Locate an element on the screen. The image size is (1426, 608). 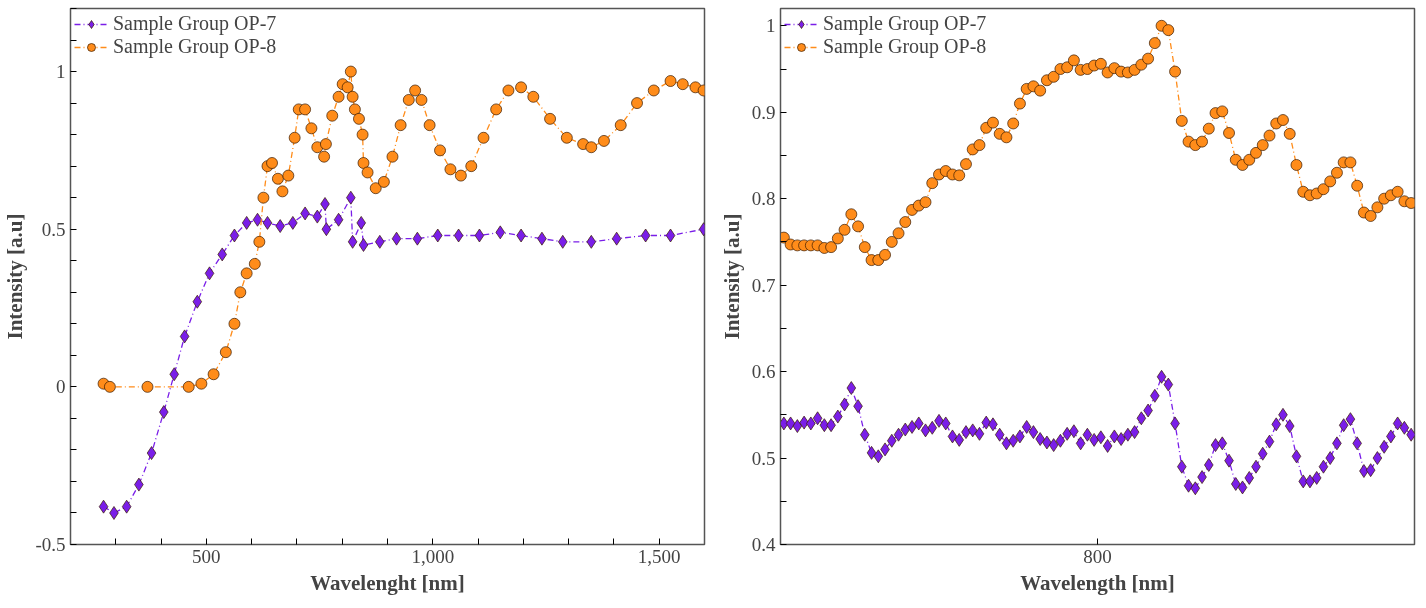
y-tick-label: 0.7 is located at coordinates (763, 285).